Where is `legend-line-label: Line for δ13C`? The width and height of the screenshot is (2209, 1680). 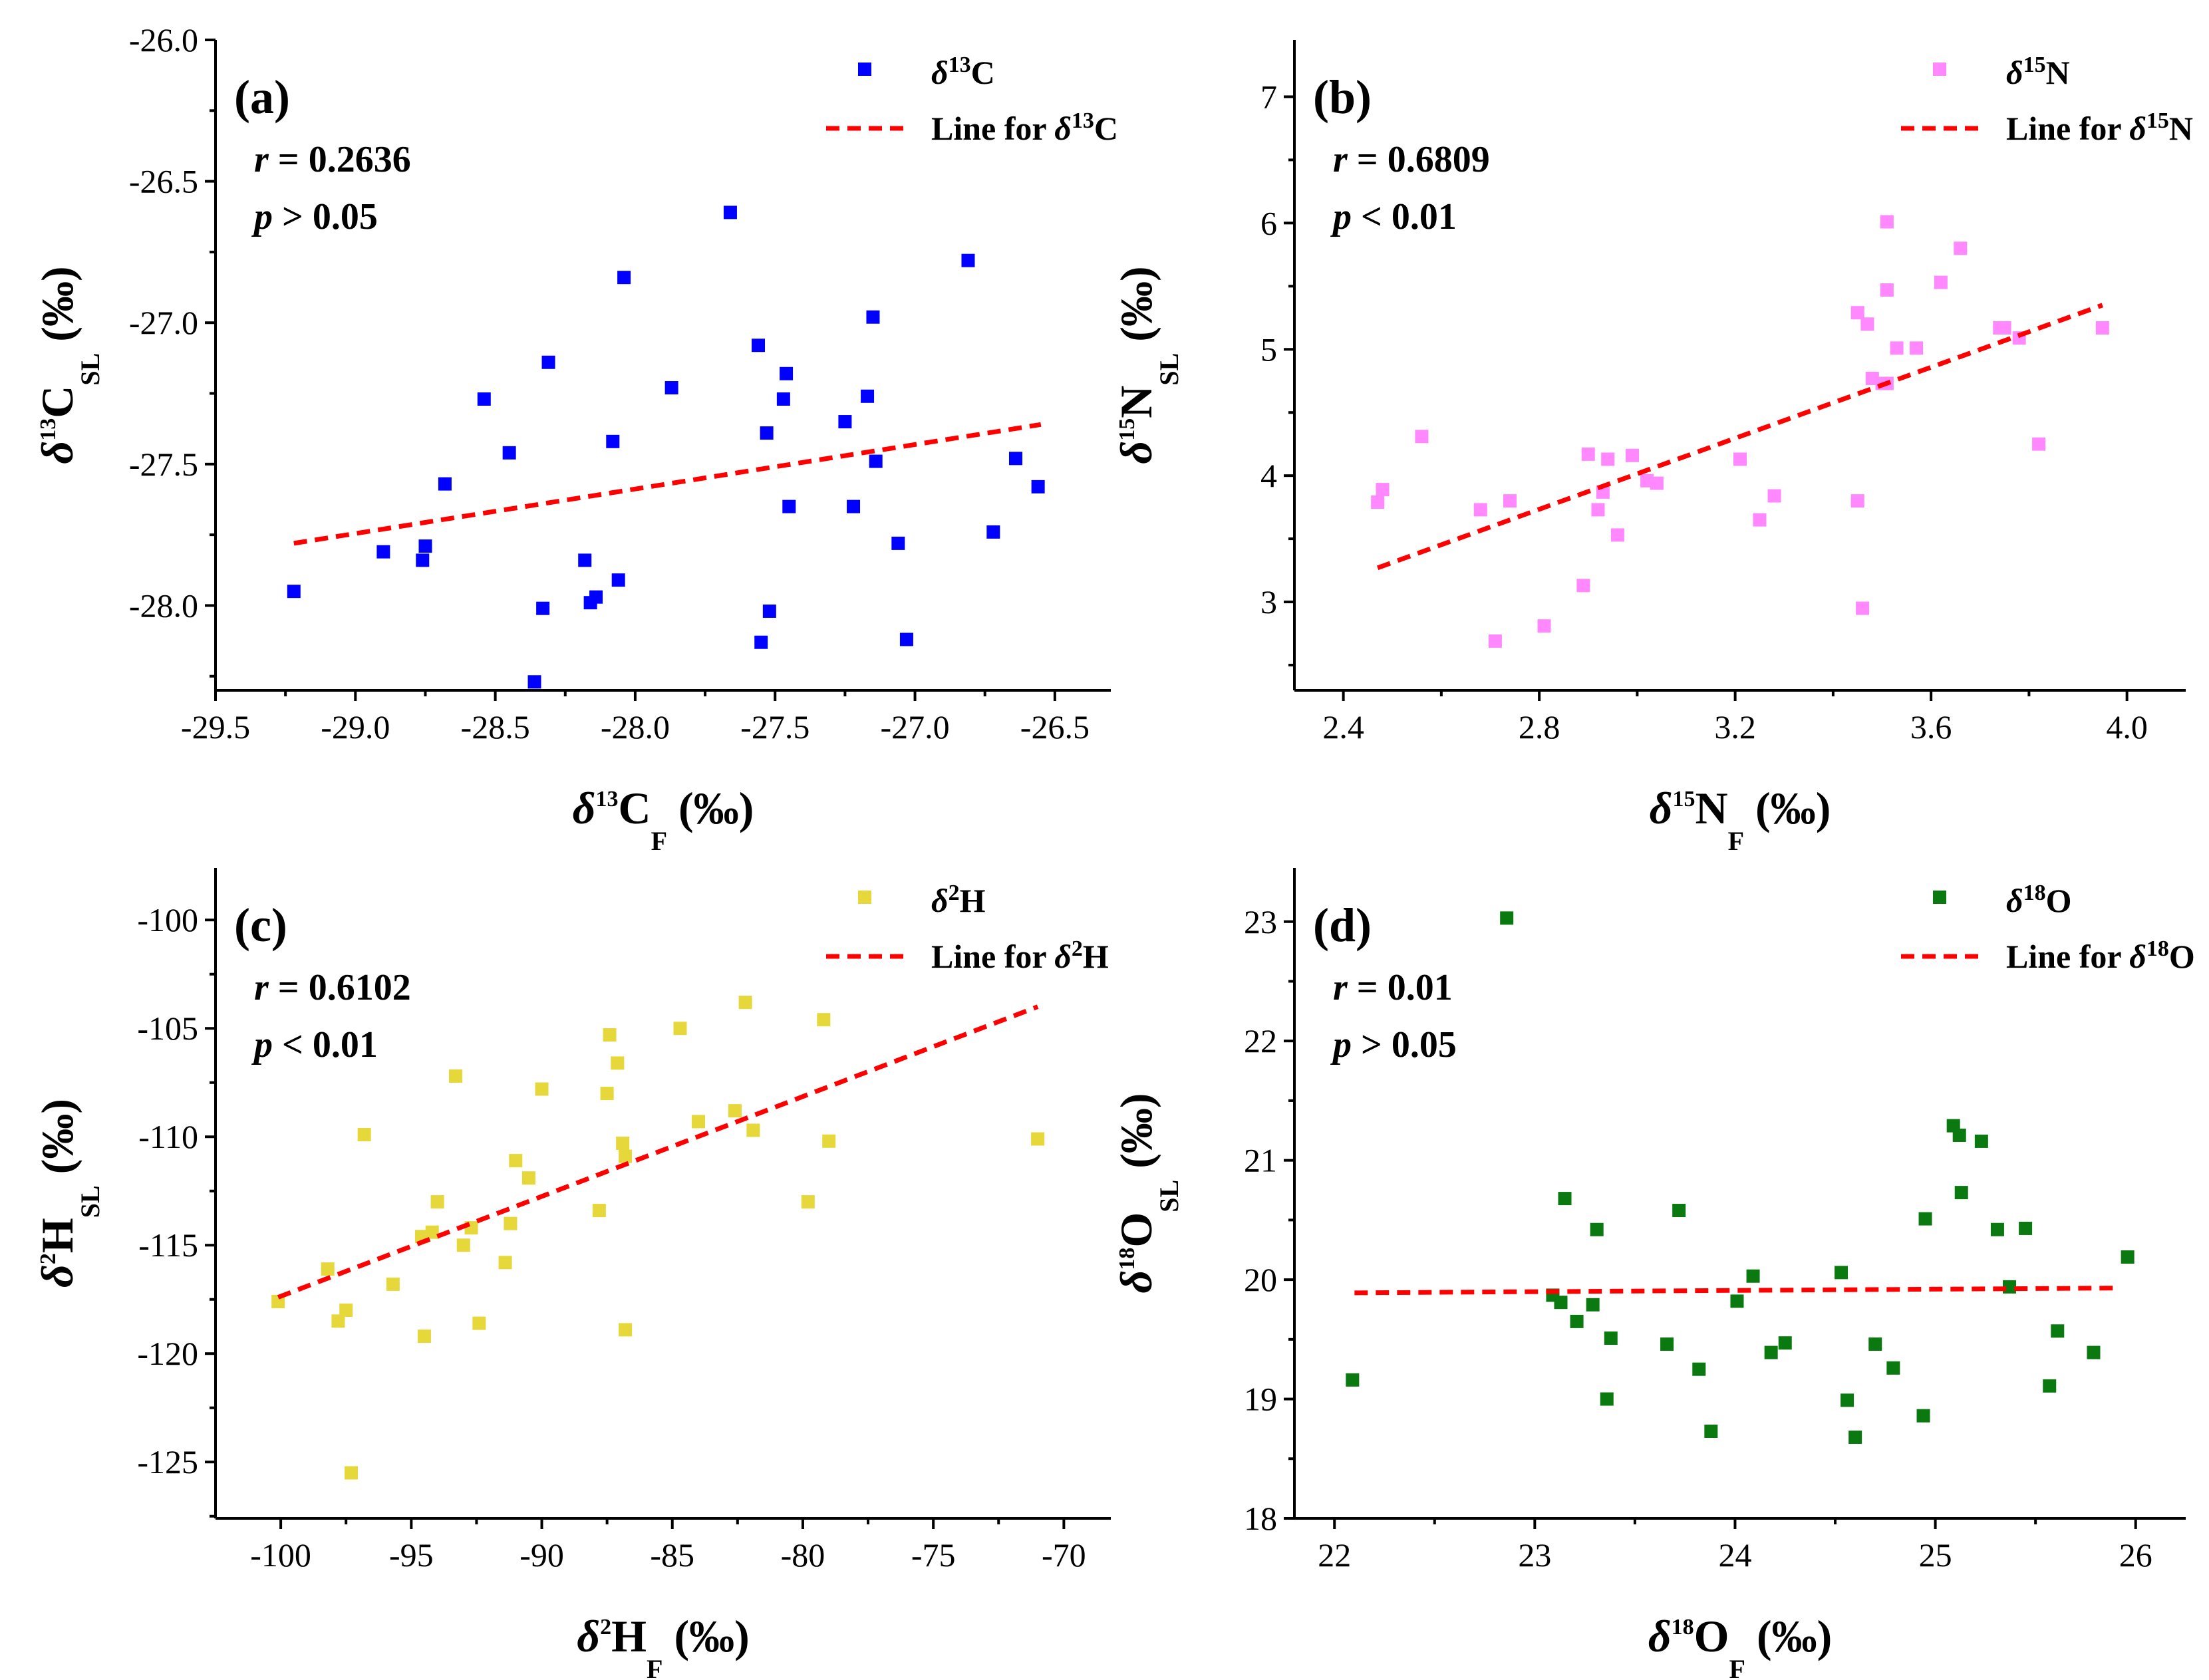
legend-line-label: Line for δ13C is located at coordinates (1024, 127).